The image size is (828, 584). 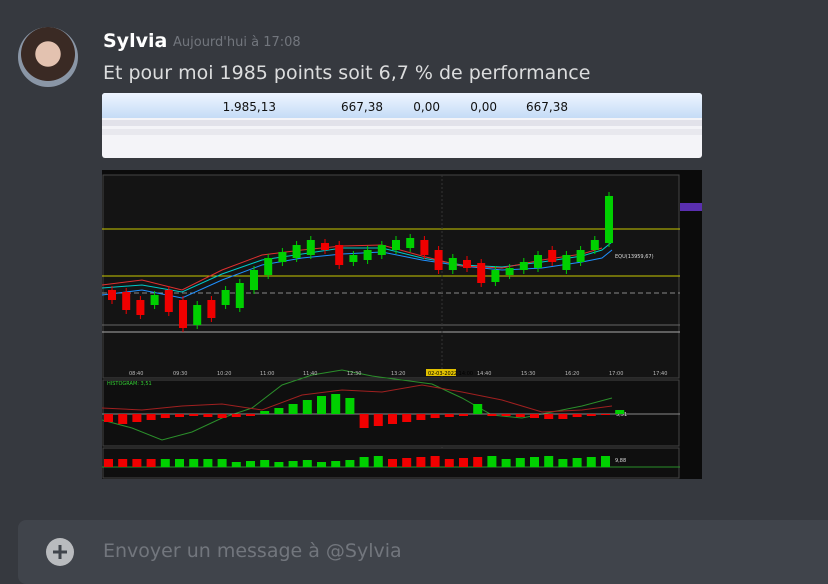 I want to click on histogram-value: 3,51, so click(x=621, y=415).